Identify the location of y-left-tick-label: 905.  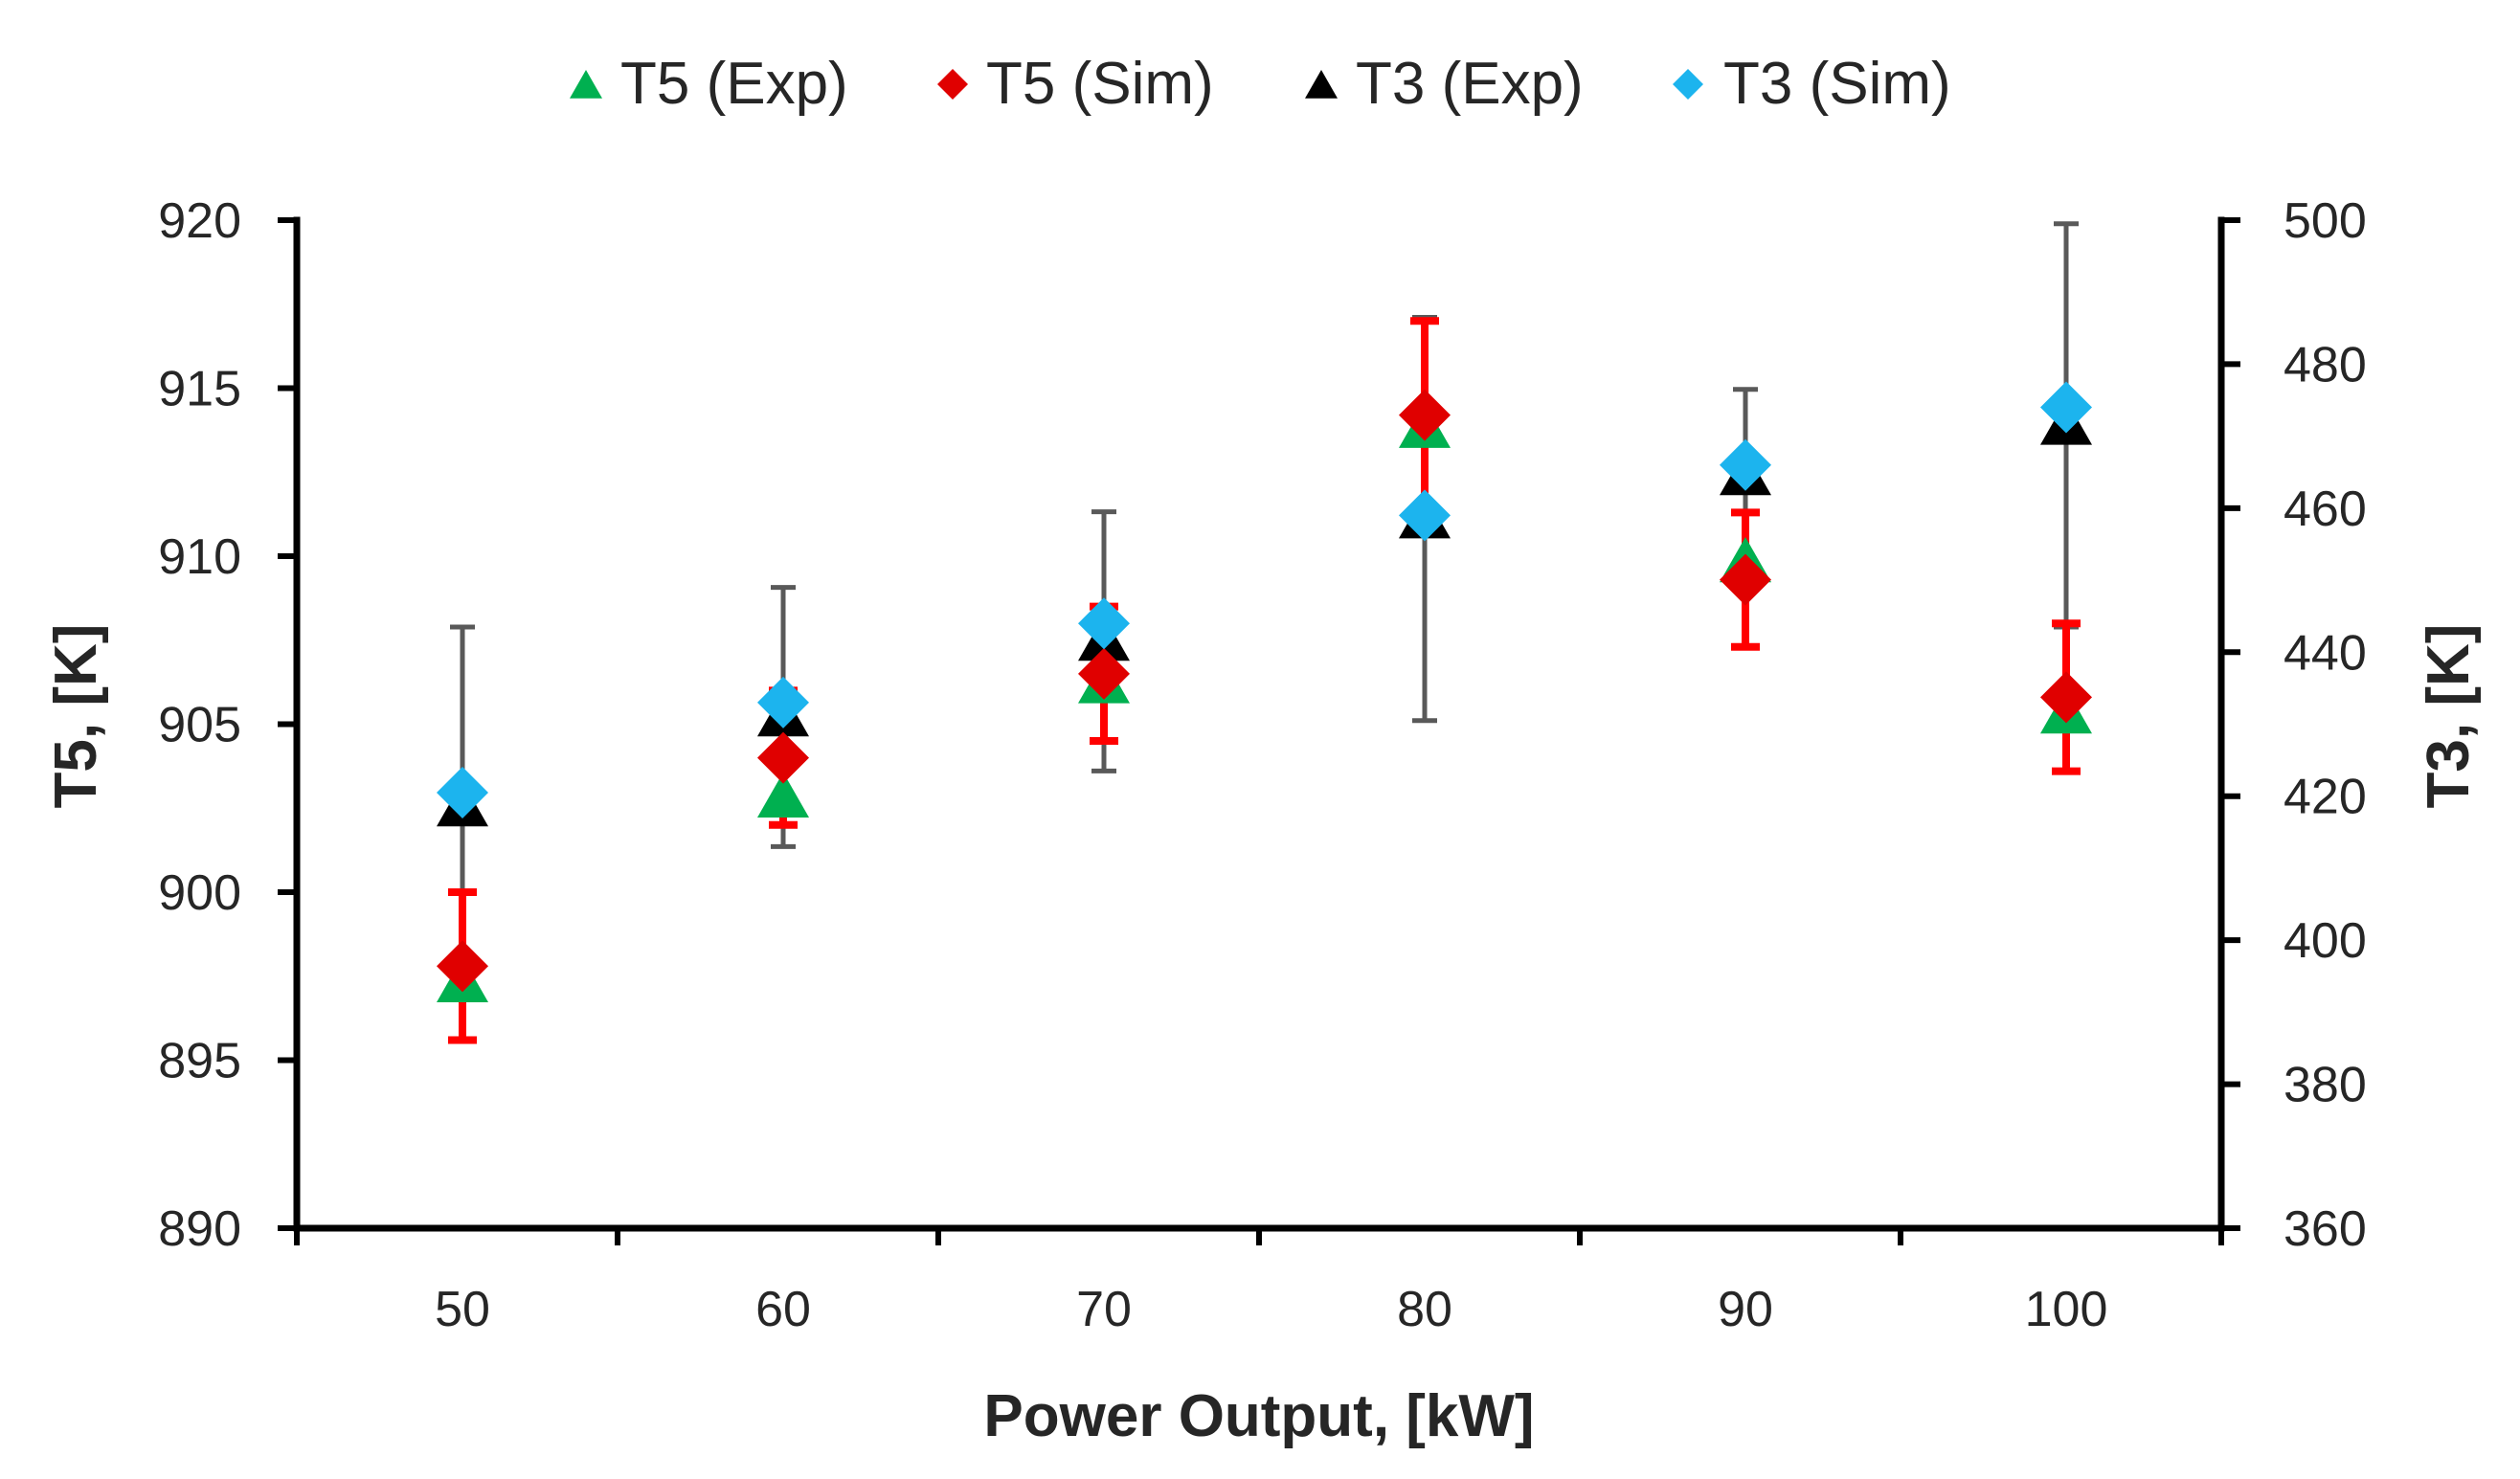
(200, 725).